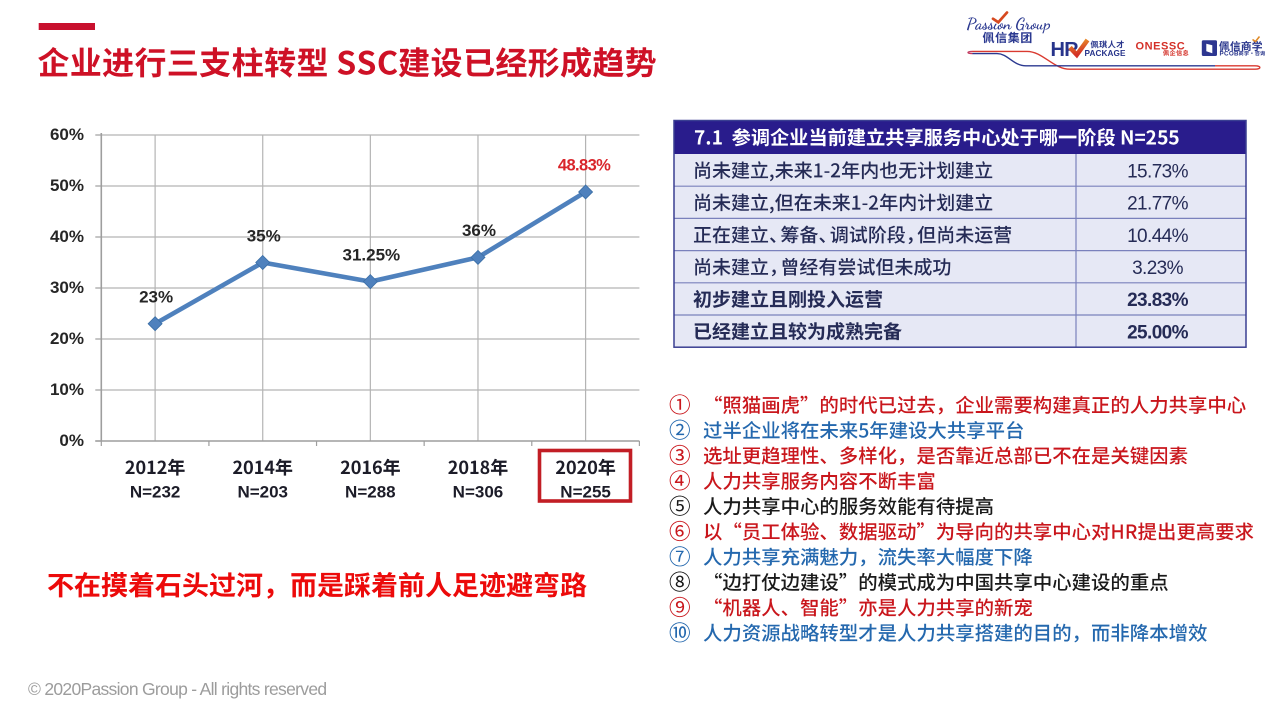 Image resolution: width=1280 pixels, height=720 pixels. What do you see at coordinates (1161, 47) in the screenshot?
I see `svg-text: ONESSC` at bounding box center [1161, 47].